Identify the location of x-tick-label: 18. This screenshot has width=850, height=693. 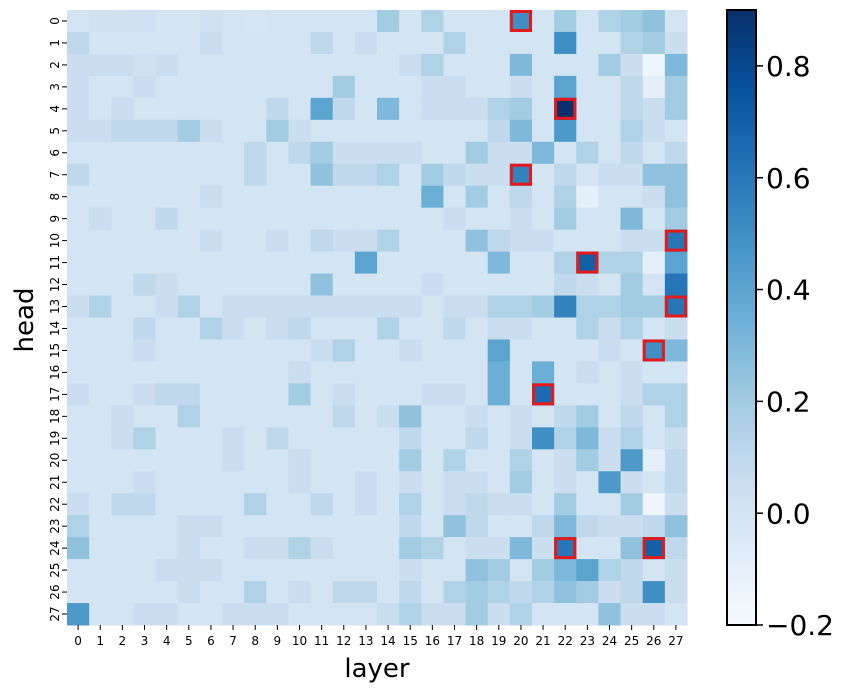
(476, 641).